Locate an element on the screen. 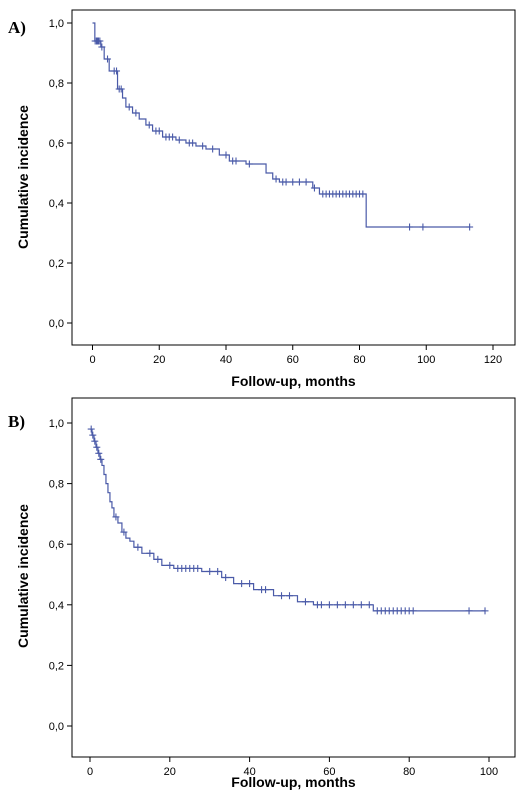  x-tick-label: 120 is located at coordinates (493, 360).